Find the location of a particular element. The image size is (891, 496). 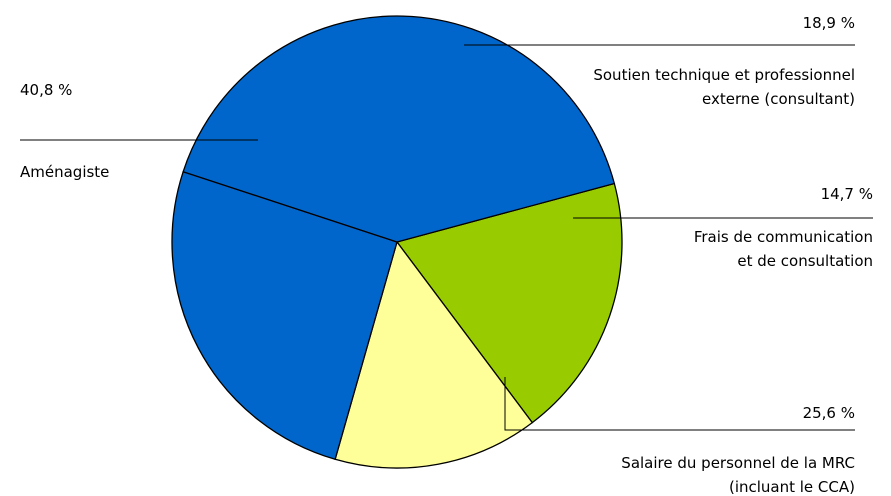

value-label-4: 40,8 % is located at coordinates (46, 90).